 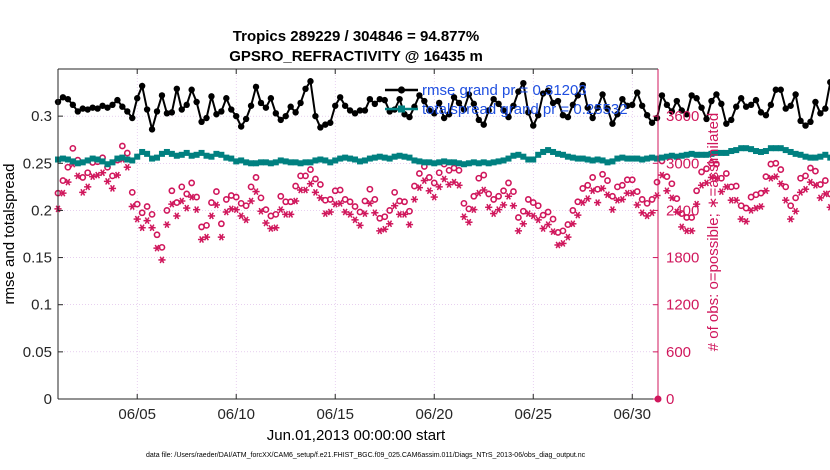 I want to click on legend-rmse-marker, so click(x=401, y=90).